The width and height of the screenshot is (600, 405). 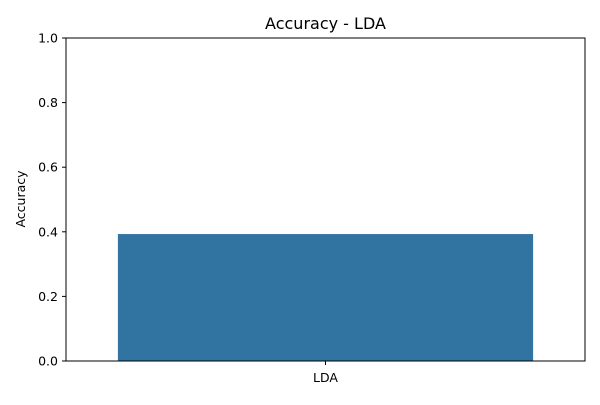 I want to click on y-tick-label: 0.0, so click(x=48, y=361).